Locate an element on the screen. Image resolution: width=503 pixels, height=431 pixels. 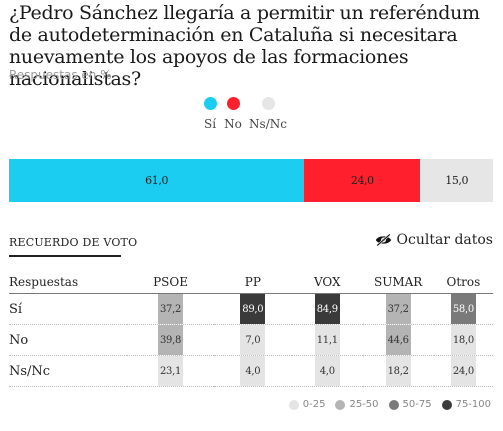
table-cell: 39,8 is located at coordinates (170, 340).